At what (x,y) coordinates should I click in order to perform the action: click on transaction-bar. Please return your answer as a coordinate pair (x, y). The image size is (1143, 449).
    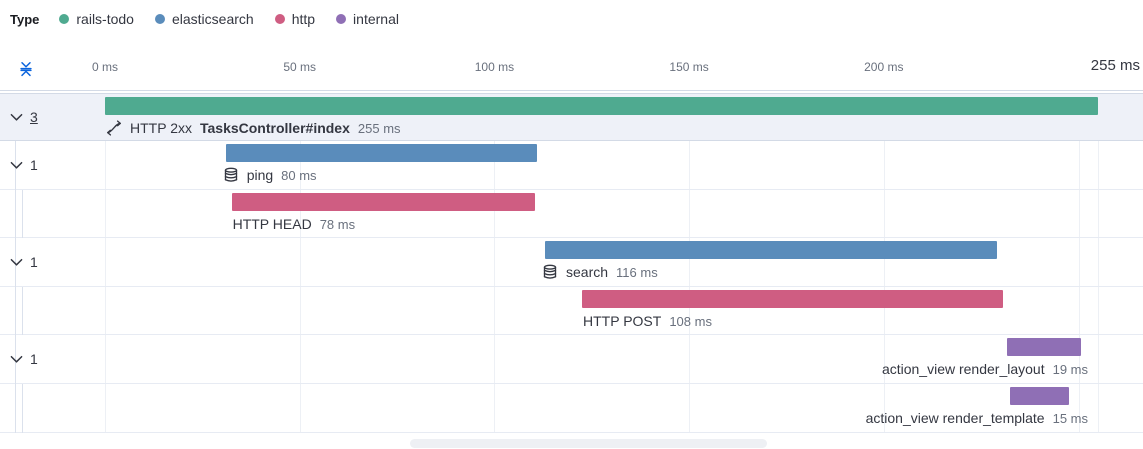
    Looking at the image, I should click on (601, 106).